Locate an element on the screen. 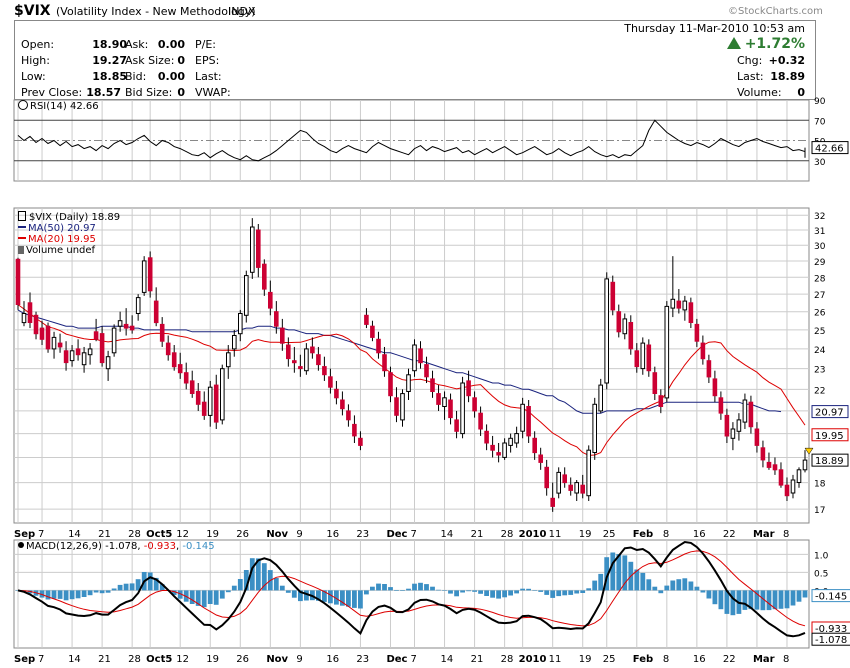 This screenshot has width=850, height=668. price-x-tick: Sep is located at coordinates (24, 534).